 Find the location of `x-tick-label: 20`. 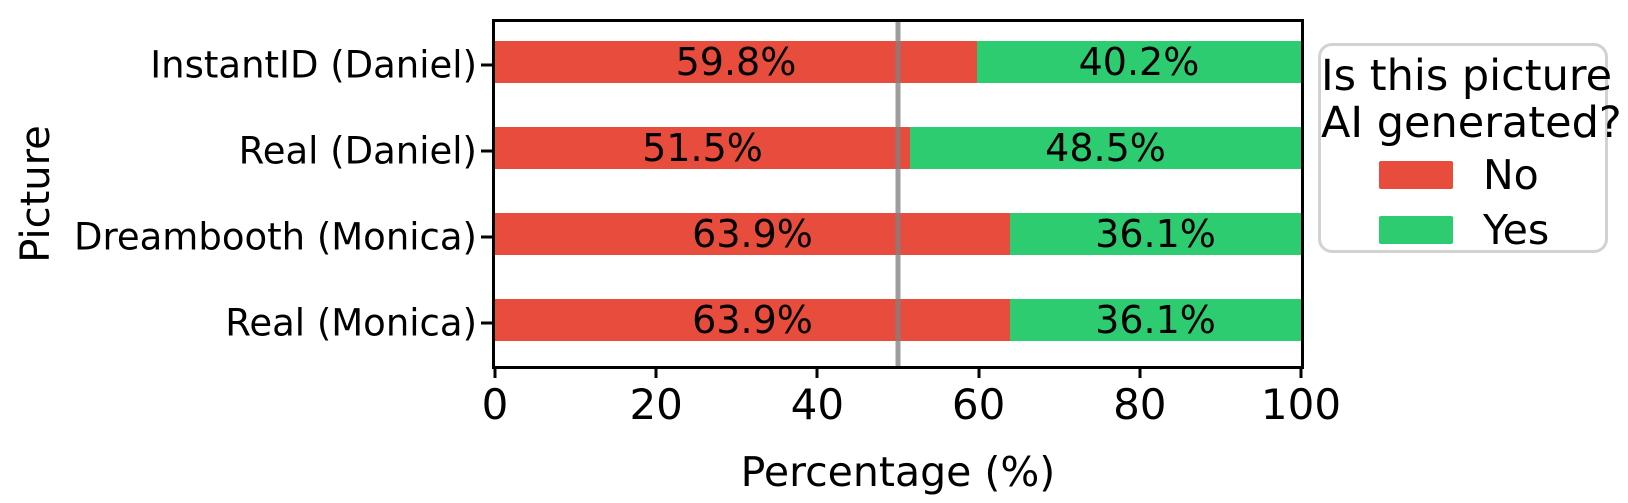

x-tick-label: 20 is located at coordinates (656, 404).